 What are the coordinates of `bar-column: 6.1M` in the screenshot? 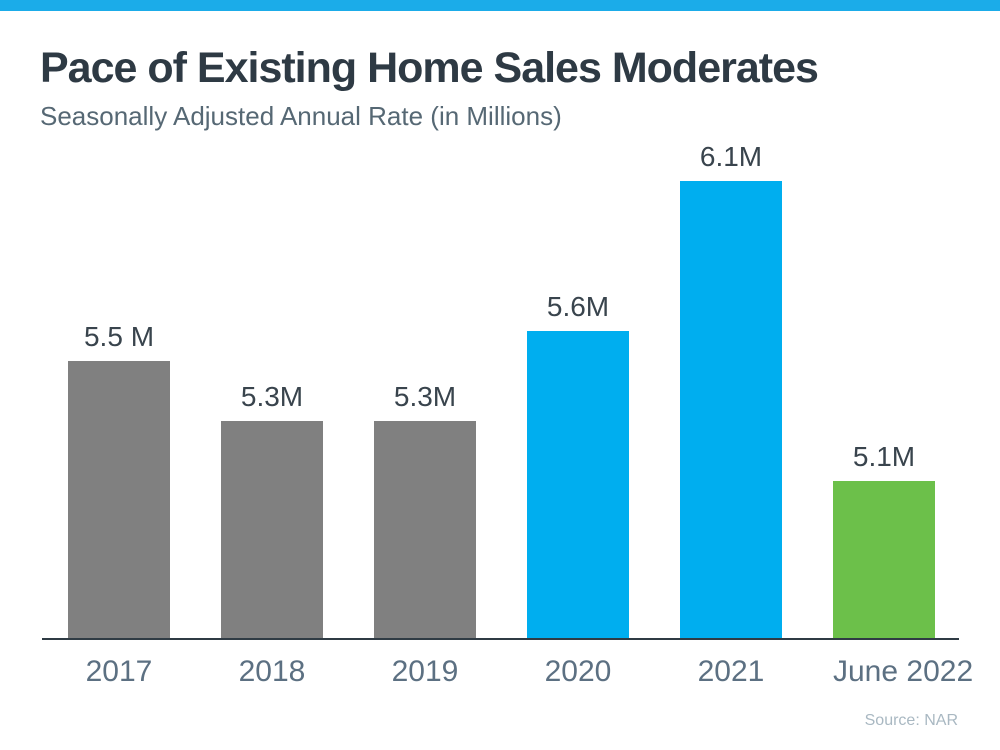 It's located at (731, 389).